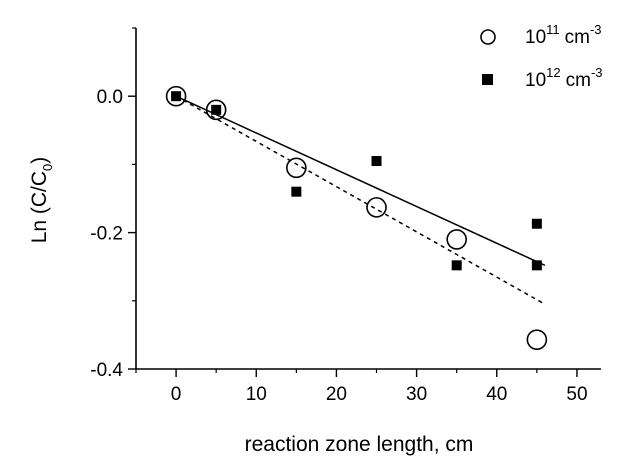 Image resolution: width=638 pixels, height=460 pixels. Describe the element at coordinates (553, 72) in the screenshot. I see `legend-series-2-exp: 12` at that location.